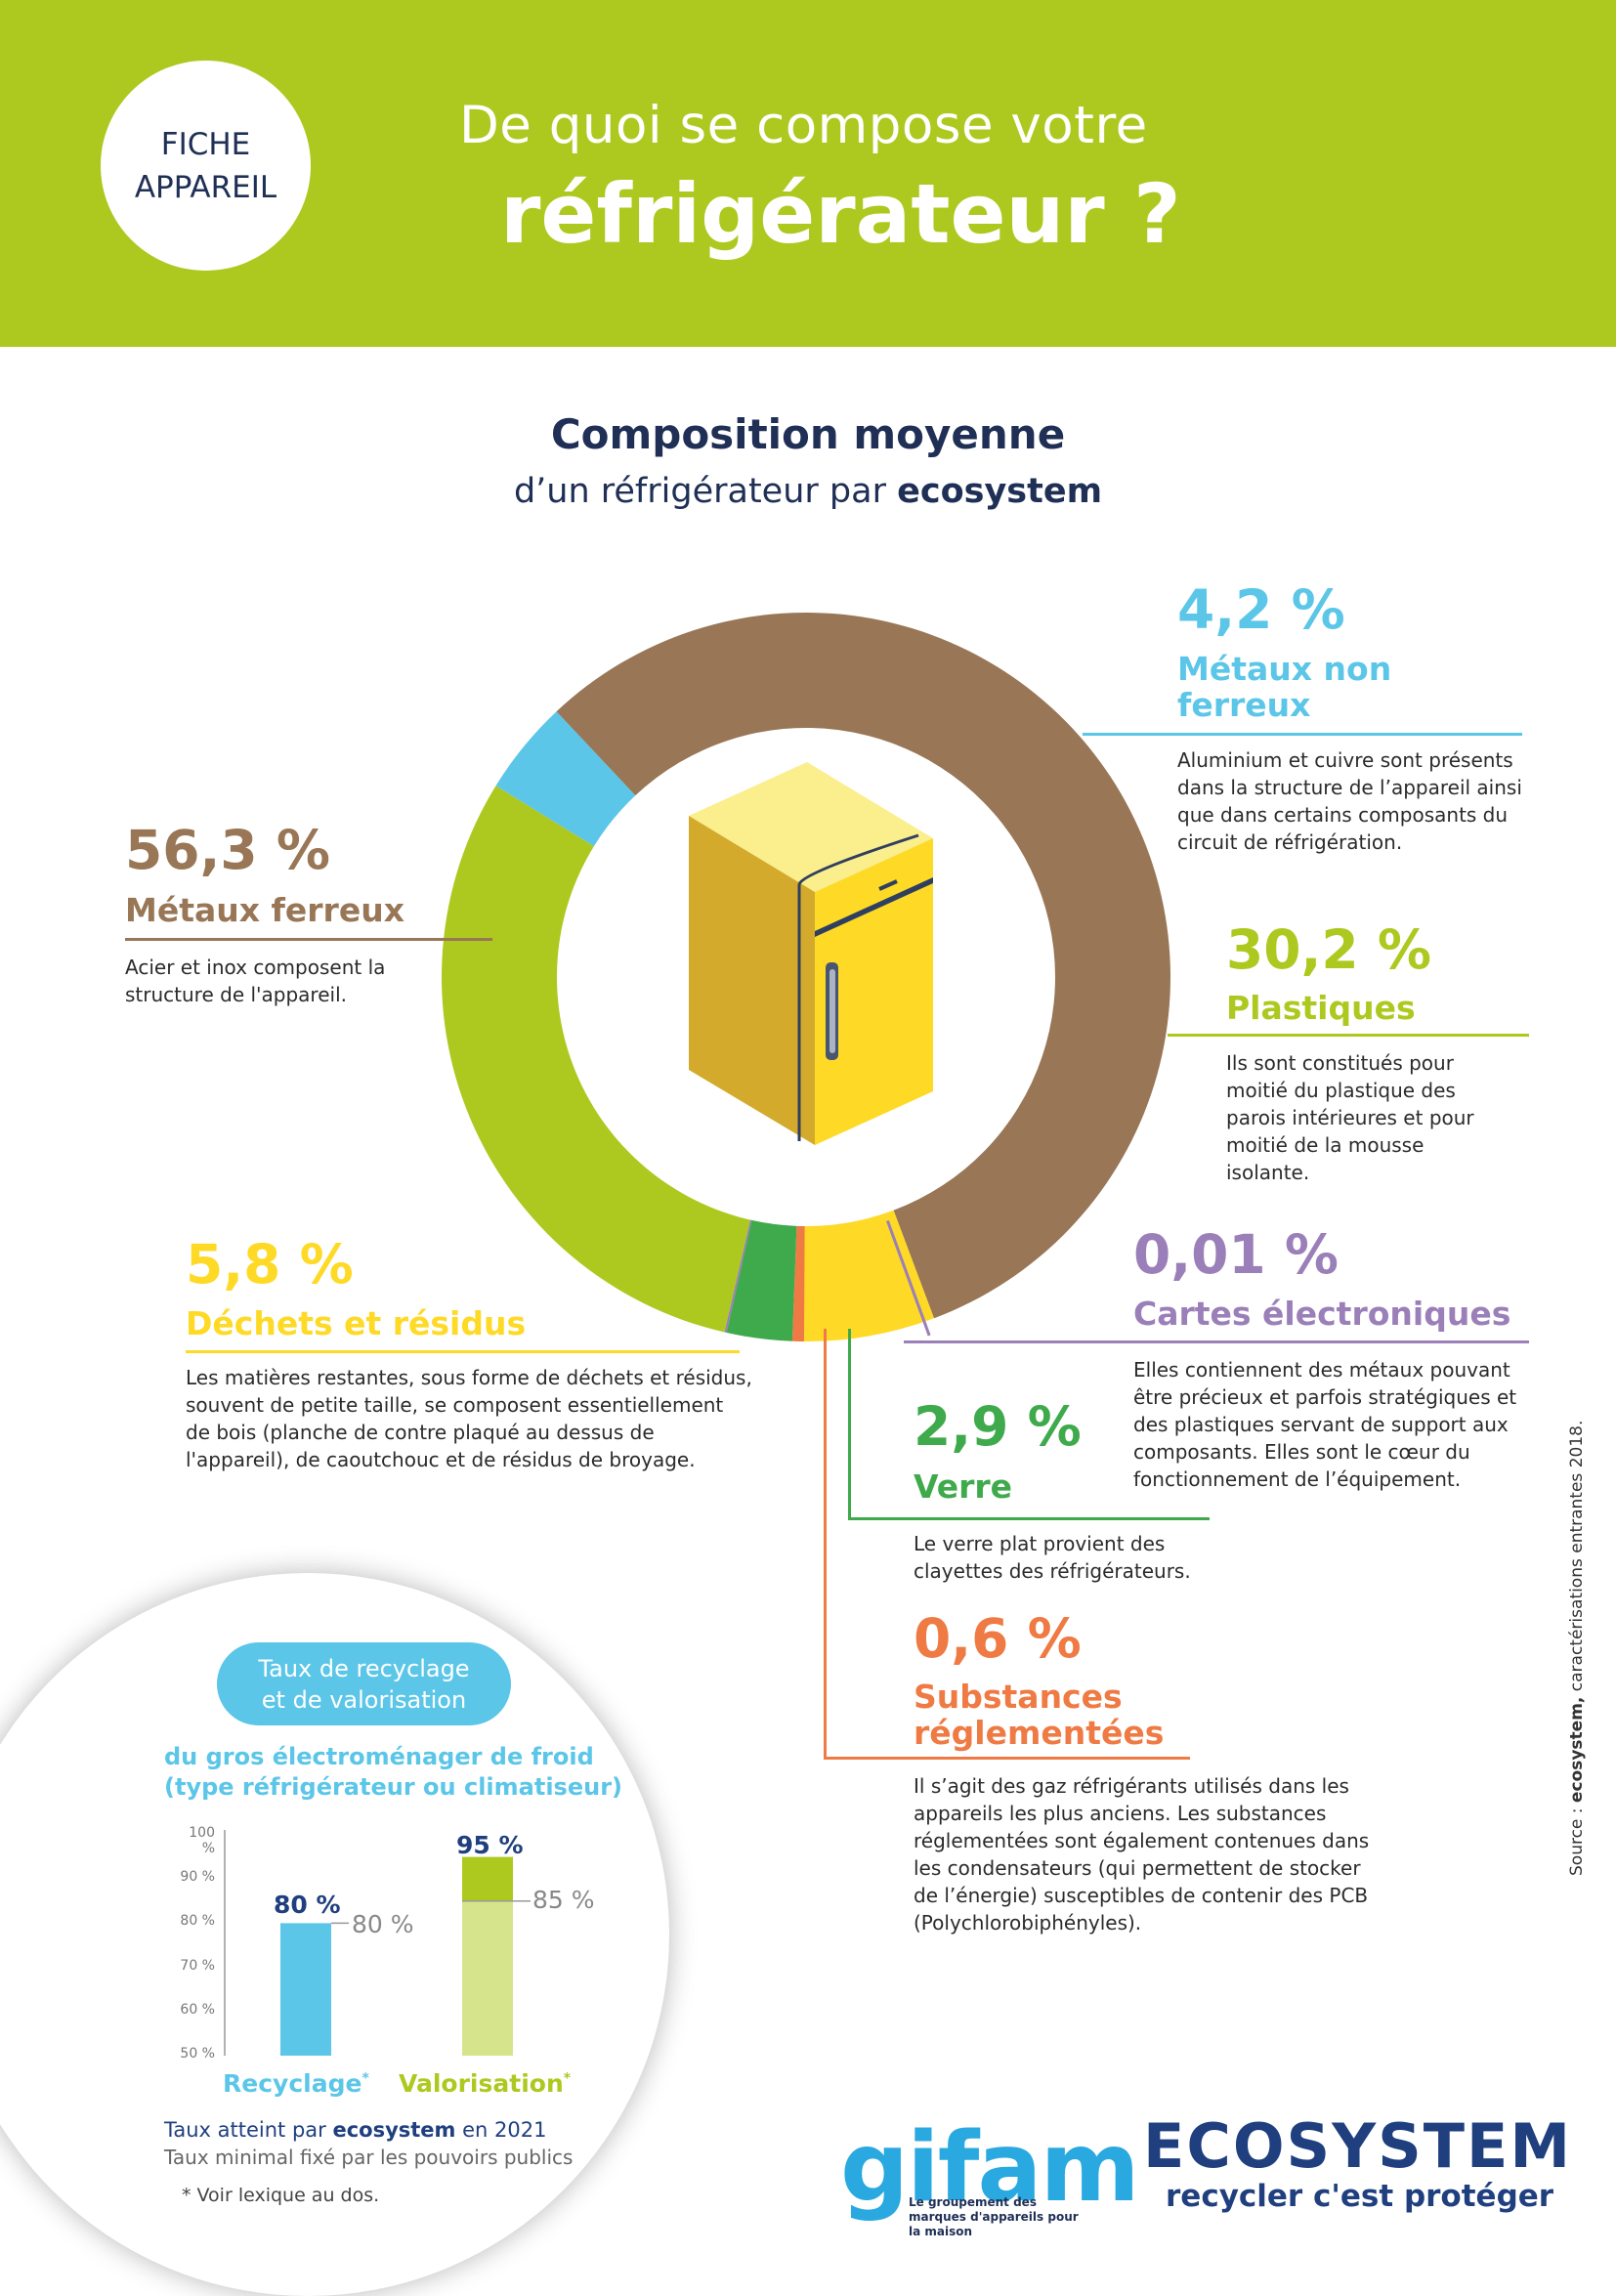 This screenshot has height=2296, width=1616. I want to click on donut-slice-verre, so click(761, 1280).